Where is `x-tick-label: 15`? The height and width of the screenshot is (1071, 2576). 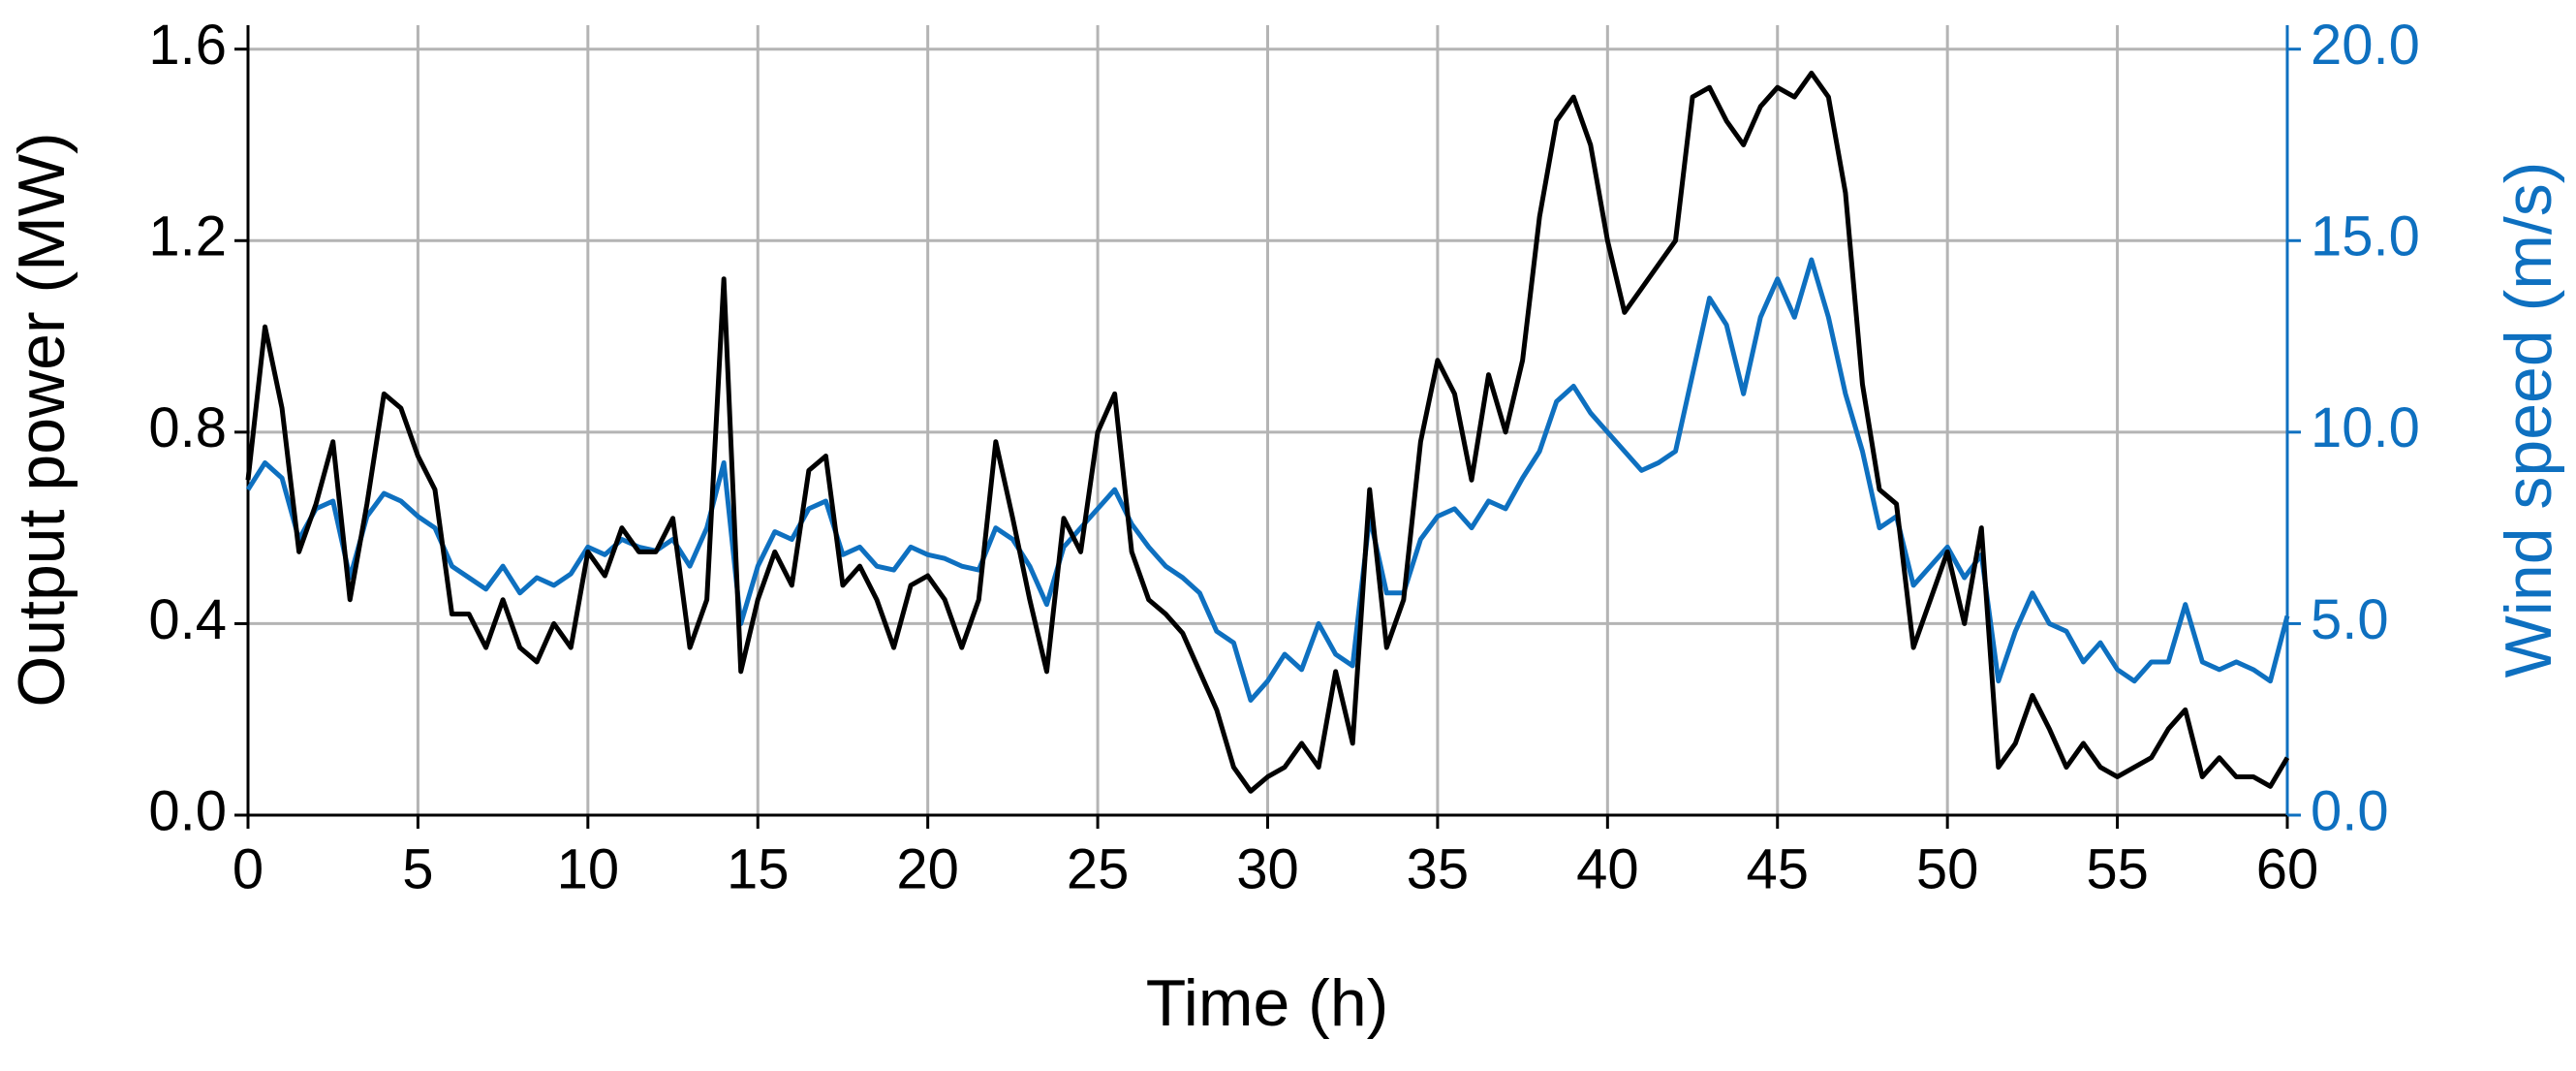
x-tick-label: 15 is located at coordinates (758, 869).